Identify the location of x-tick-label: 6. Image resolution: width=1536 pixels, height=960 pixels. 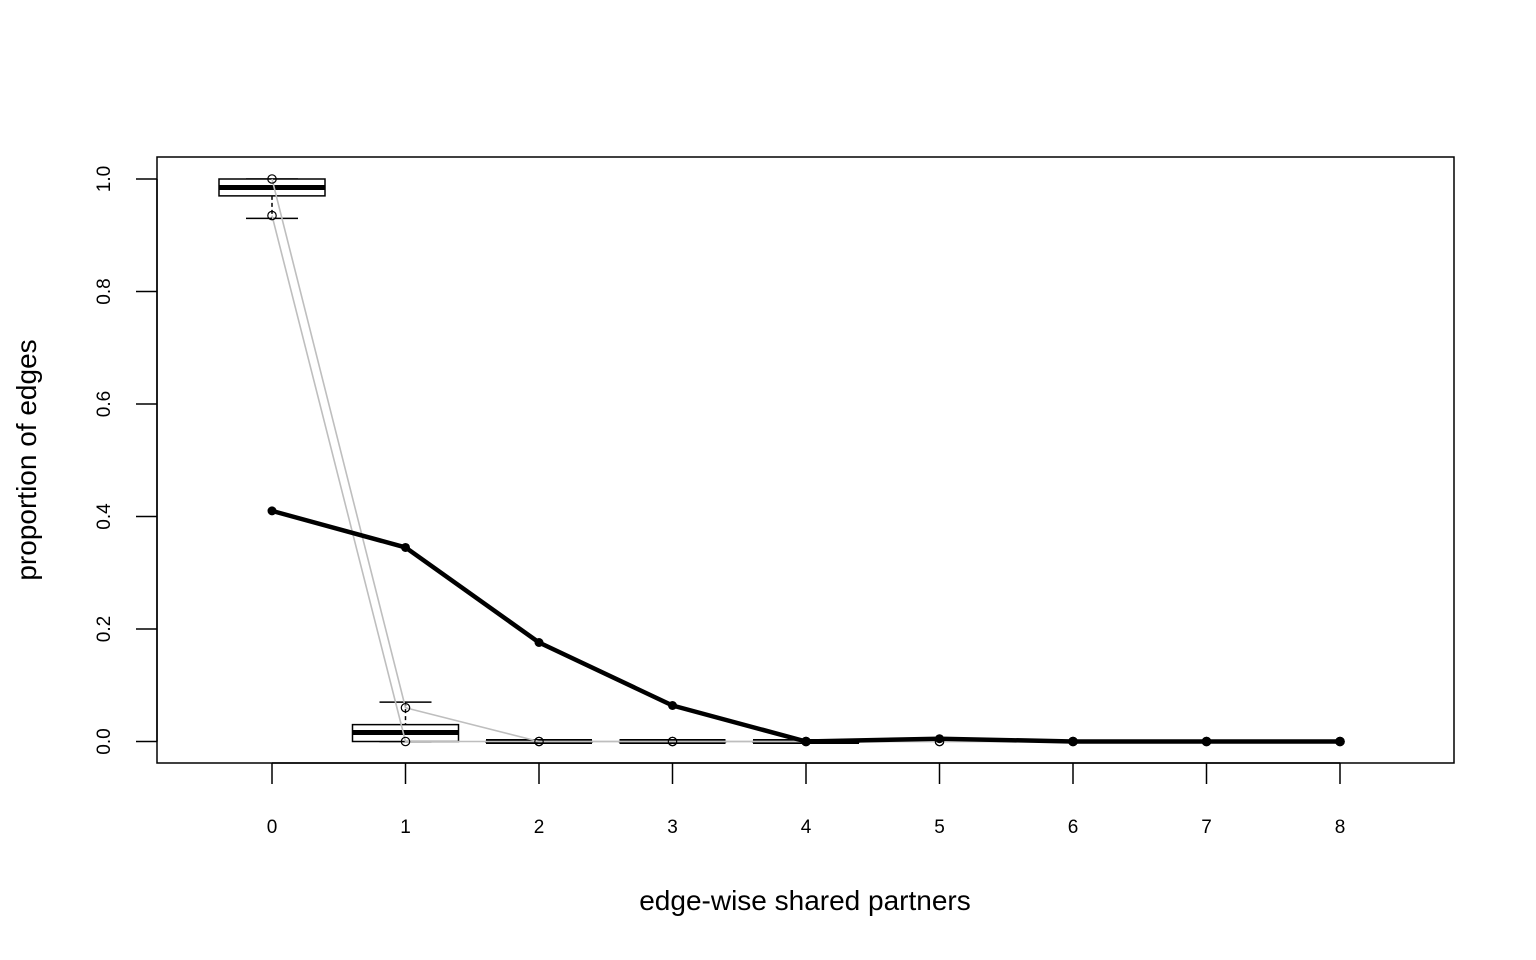
(1073, 827).